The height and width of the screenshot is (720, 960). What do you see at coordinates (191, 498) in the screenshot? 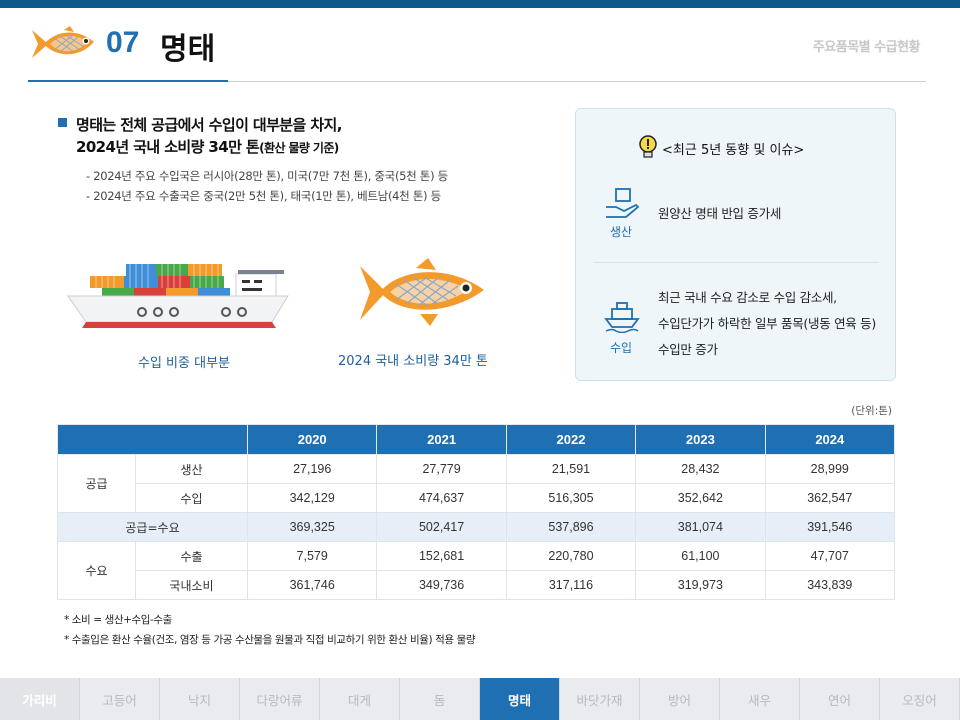
I see `row-label: 수입` at bounding box center [191, 498].